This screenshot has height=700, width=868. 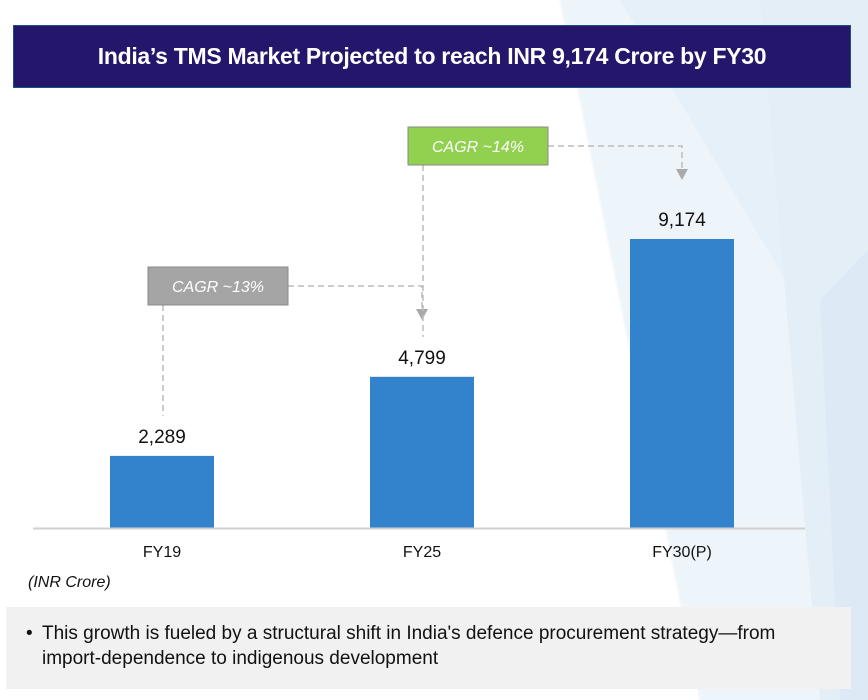 What do you see at coordinates (162, 491) in the screenshot?
I see `bar-fy19` at bounding box center [162, 491].